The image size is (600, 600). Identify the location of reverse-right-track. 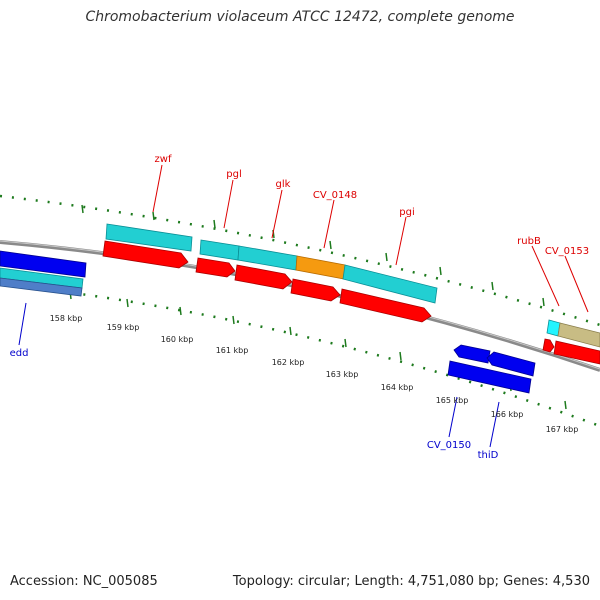
(491, 369).